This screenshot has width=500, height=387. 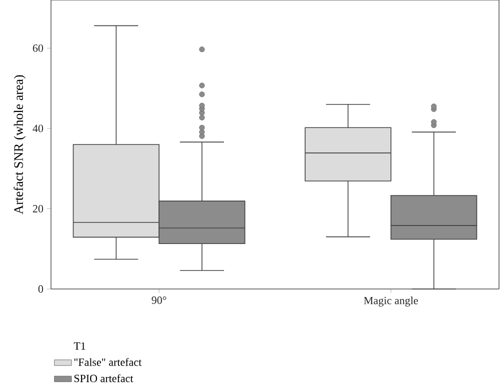 What do you see at coordinates (38, 208) in the screenshot?
I see `y-tick-label: 20` at bounding box center [38, 208].